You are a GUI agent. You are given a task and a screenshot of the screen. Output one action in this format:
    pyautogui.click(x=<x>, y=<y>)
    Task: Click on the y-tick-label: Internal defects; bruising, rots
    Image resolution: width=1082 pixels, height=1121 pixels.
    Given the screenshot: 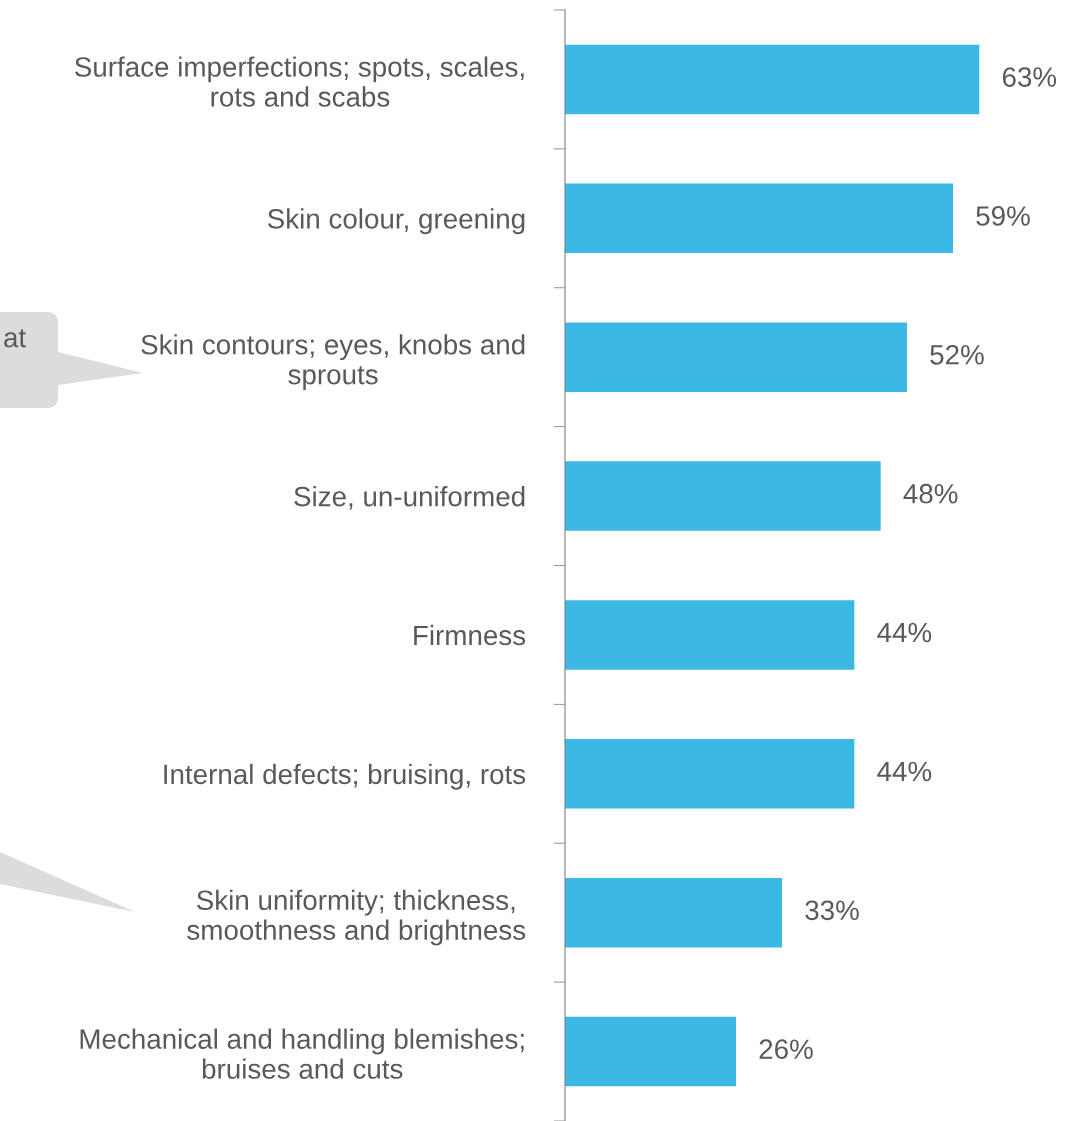 What is the action you would take?
    pyautogui.click(x=345, y=776)
    